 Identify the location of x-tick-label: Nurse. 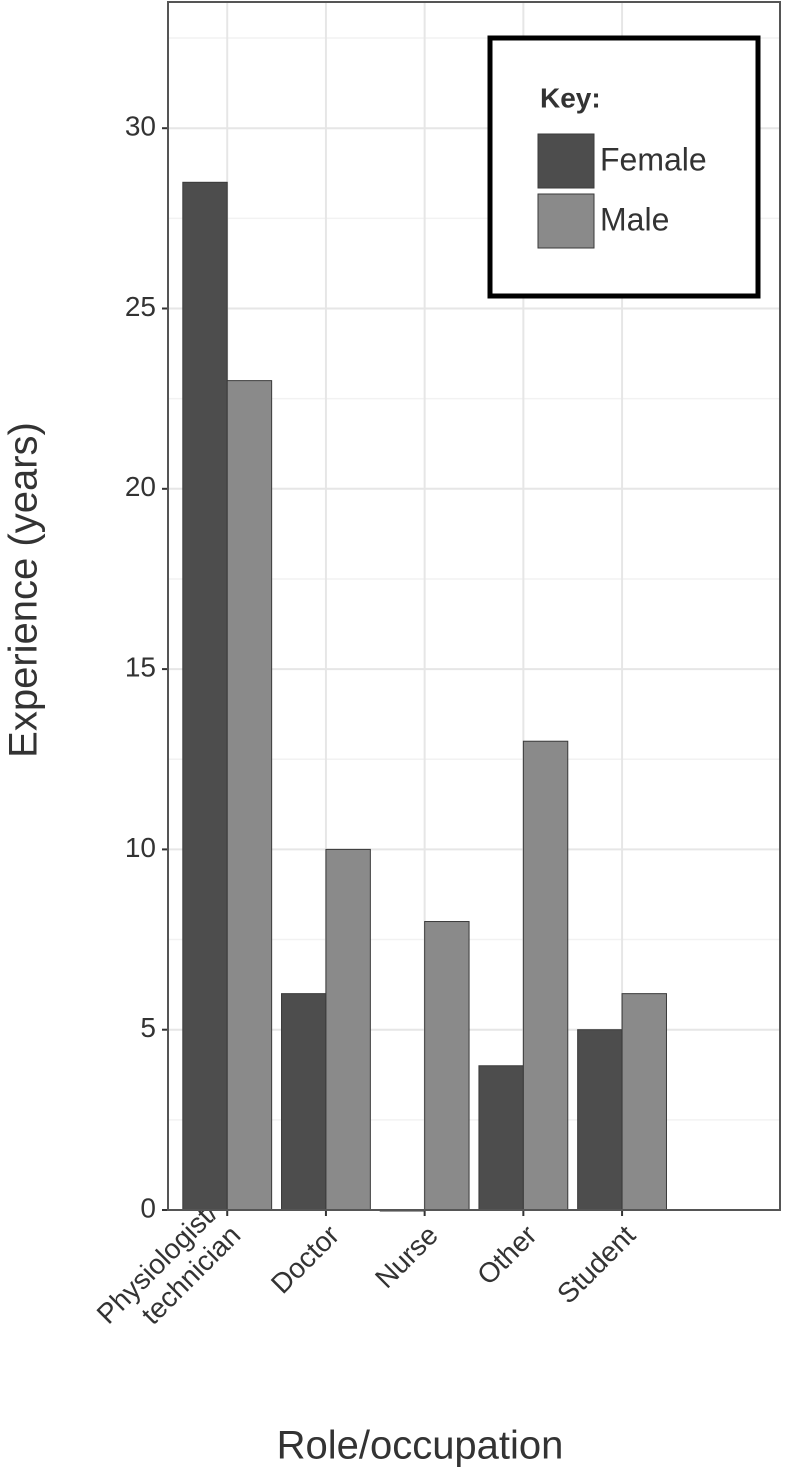
(406, 1257).